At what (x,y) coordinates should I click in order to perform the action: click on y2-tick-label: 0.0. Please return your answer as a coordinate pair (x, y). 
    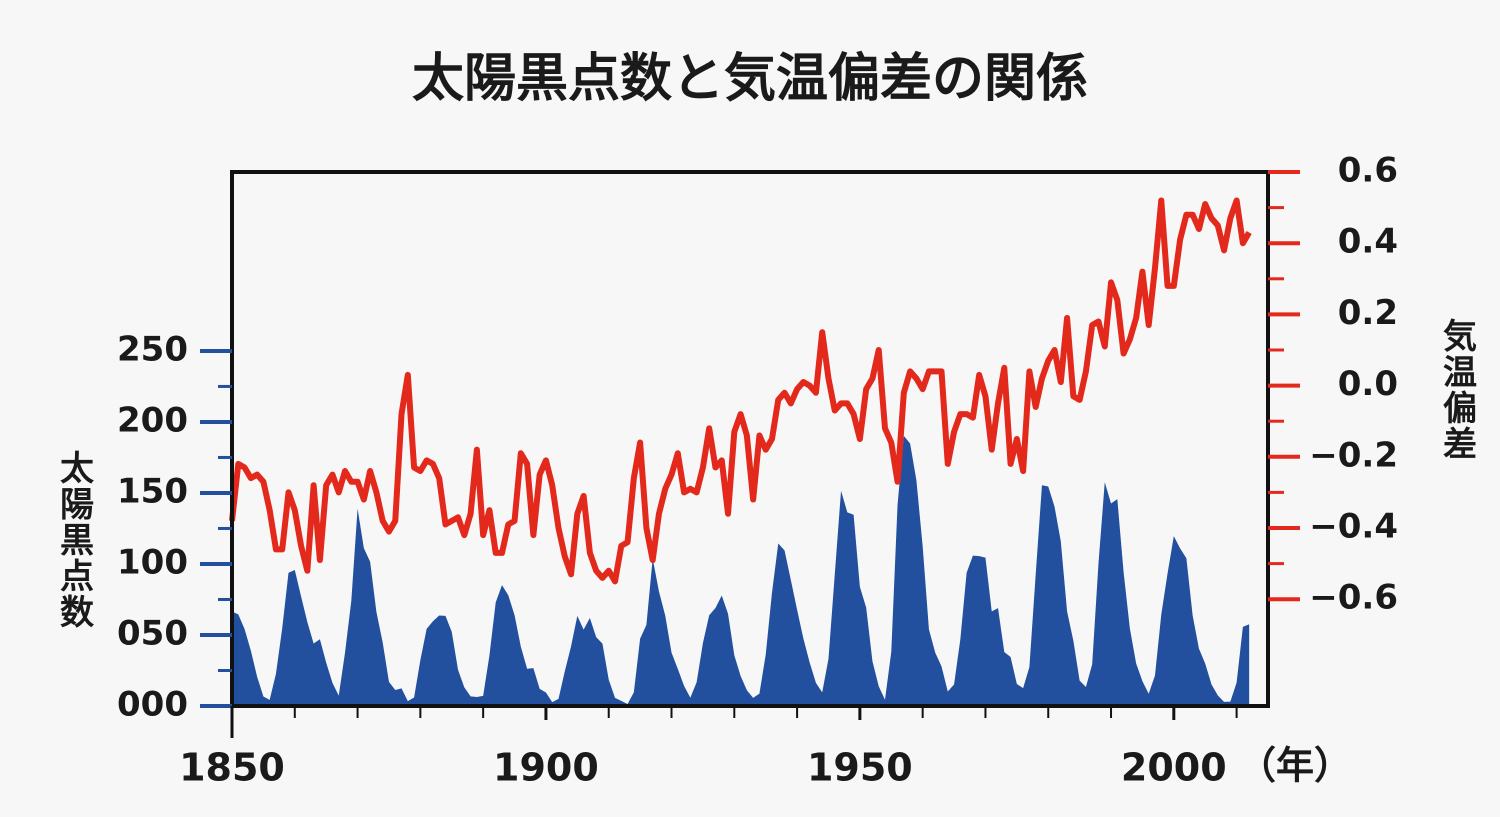
    Looking at the image, I should click on (1368, 384).